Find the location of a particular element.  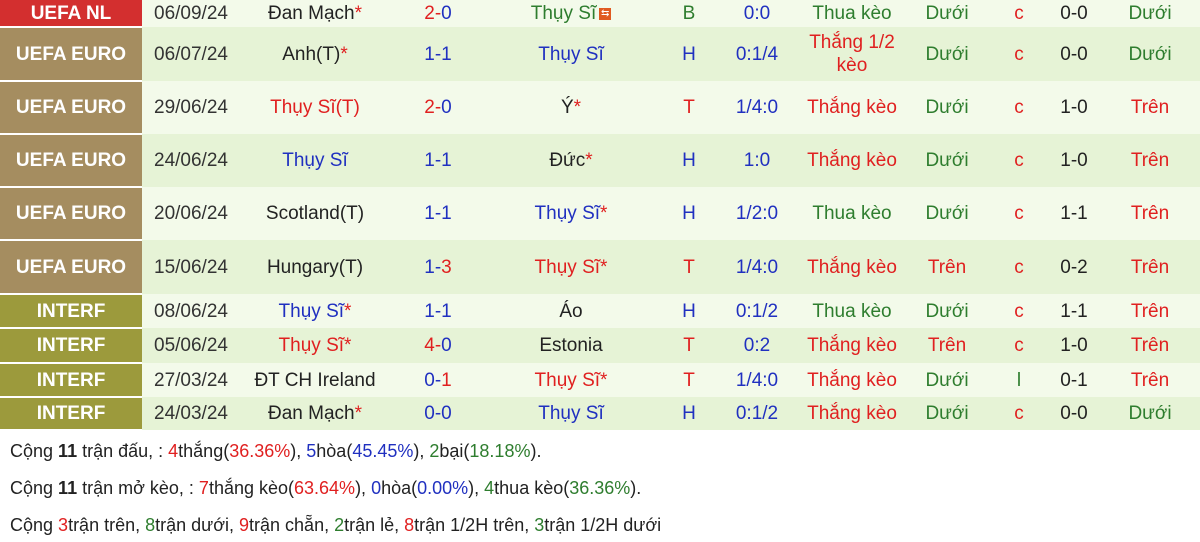

away-team: Ý* is located at coordinates (571, 107).